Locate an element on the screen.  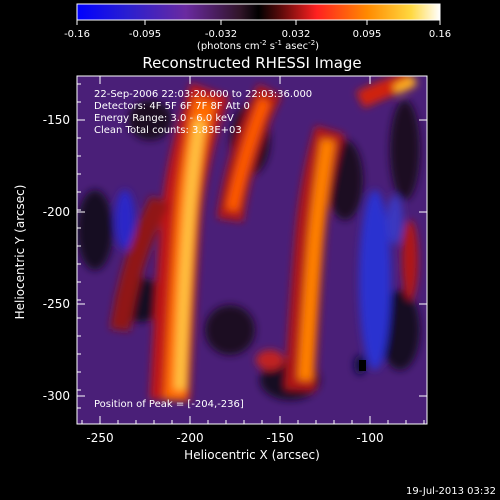
colorbar-units-label: (photons cm-2 s-1 asec-2) is located at coordinates (258, 45).